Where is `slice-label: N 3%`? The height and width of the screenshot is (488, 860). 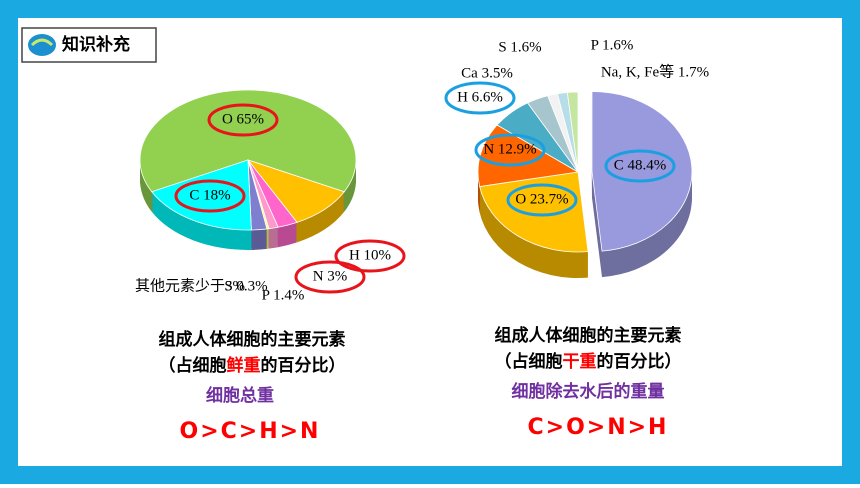
slice-label: N 3% is located at coordinates (330, 276).